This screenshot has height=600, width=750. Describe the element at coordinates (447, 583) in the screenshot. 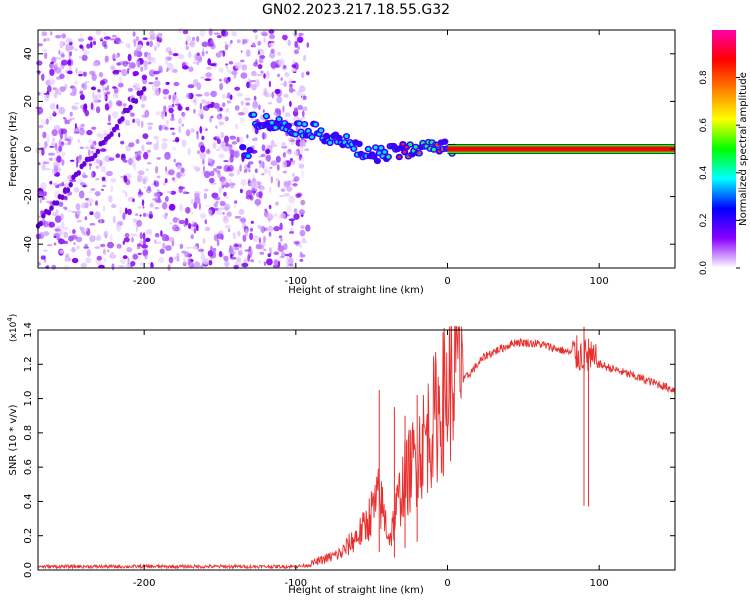

I see `x-tick-label: 0` at that location.